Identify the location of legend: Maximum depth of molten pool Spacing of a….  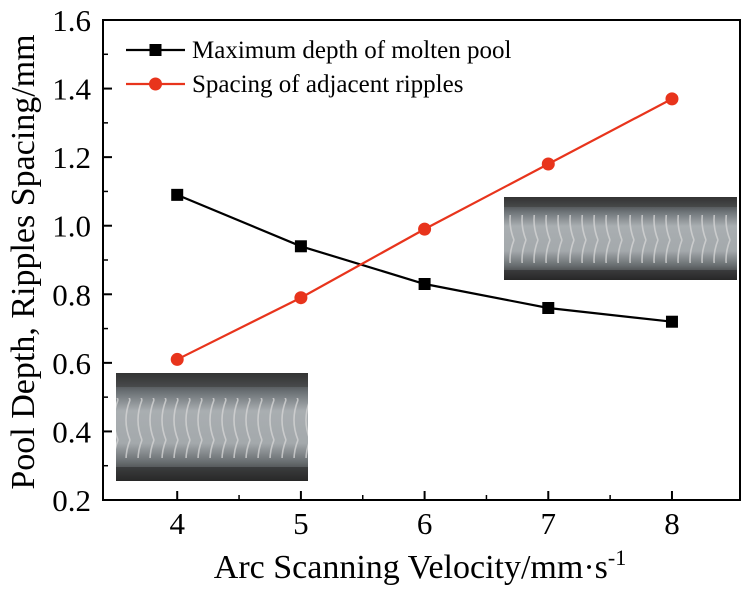
(318, 67).